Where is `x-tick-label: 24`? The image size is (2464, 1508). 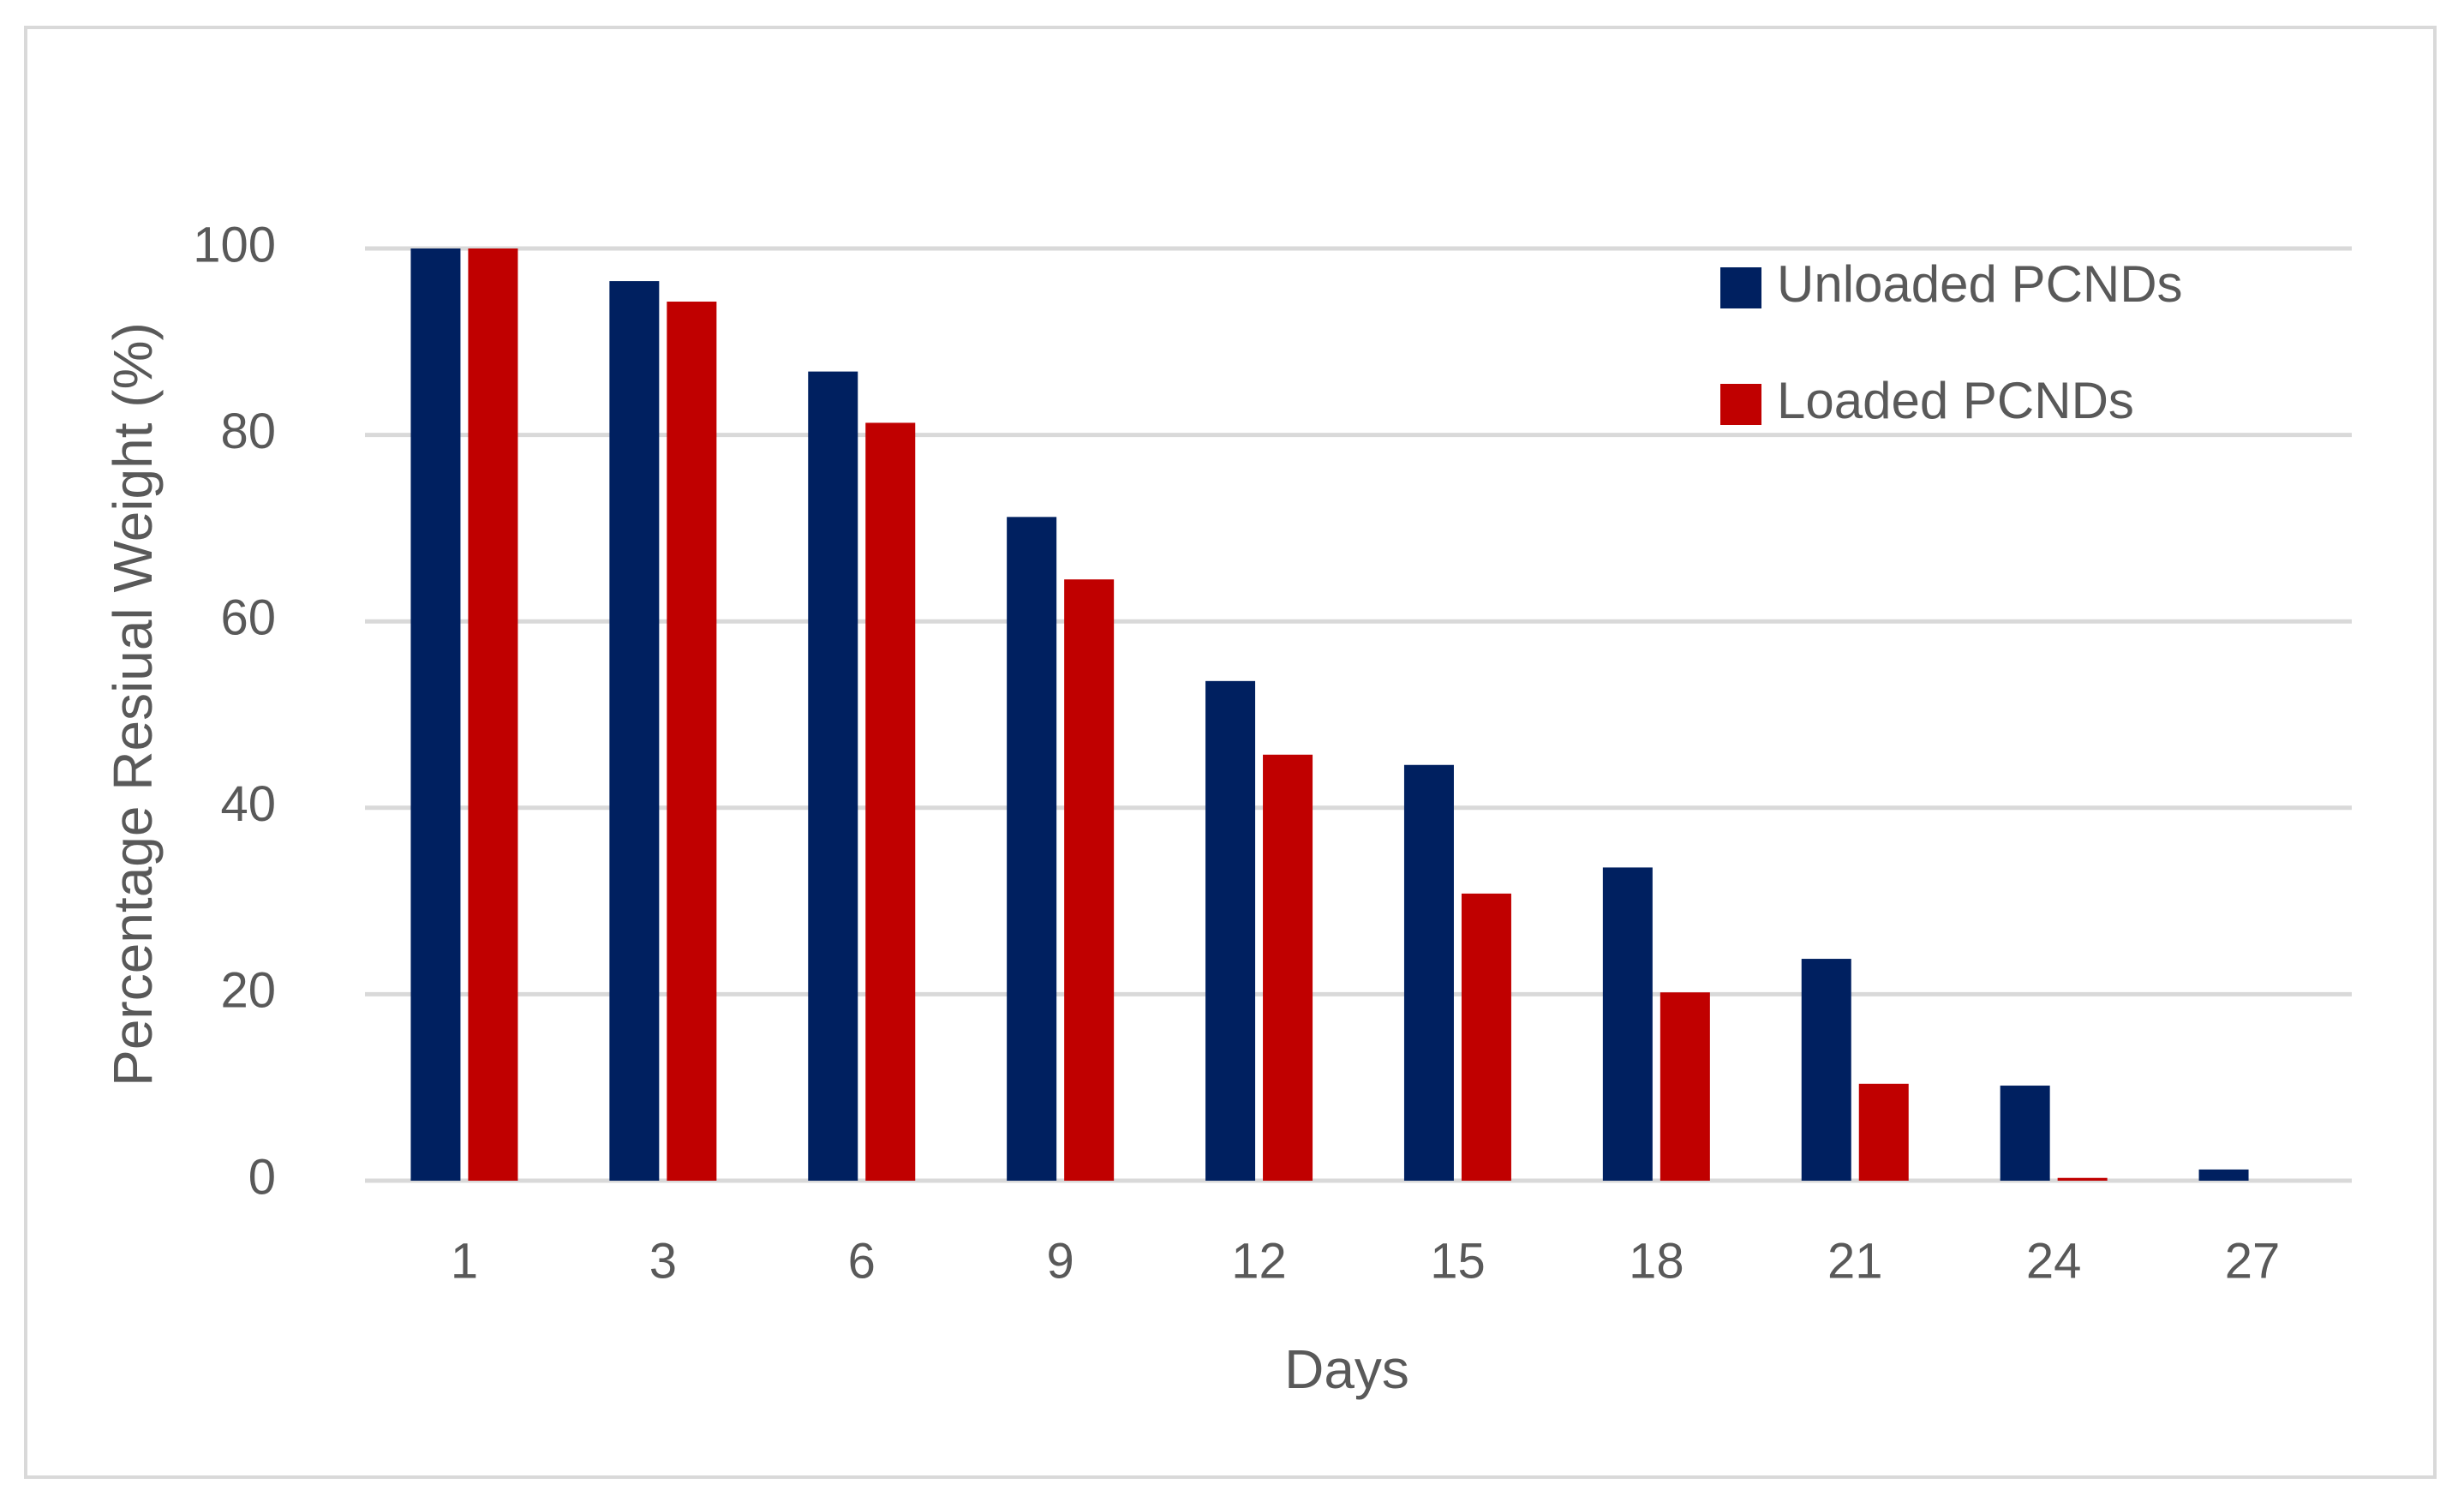
x-tick-label: 24 is located at coordinates (2054, 1261).